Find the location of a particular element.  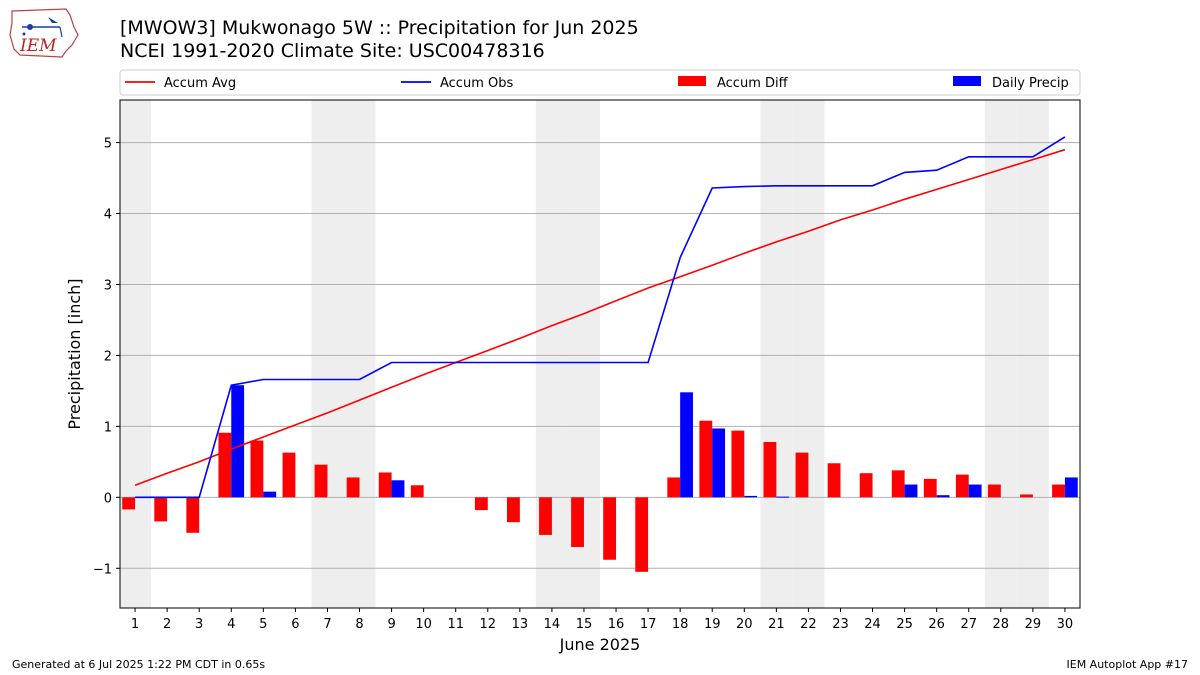

x-tick-label-4: 4 is located at coordinates (231, 624).